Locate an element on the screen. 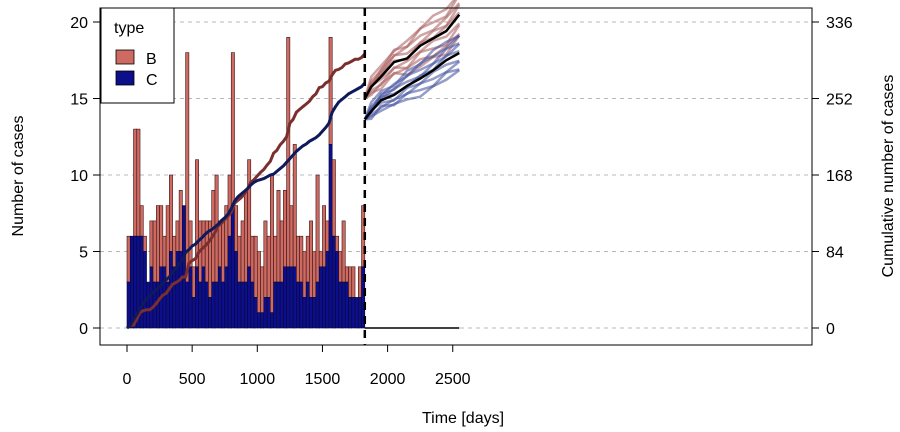  legend-swatch-b is located at coordinates (125, 57).